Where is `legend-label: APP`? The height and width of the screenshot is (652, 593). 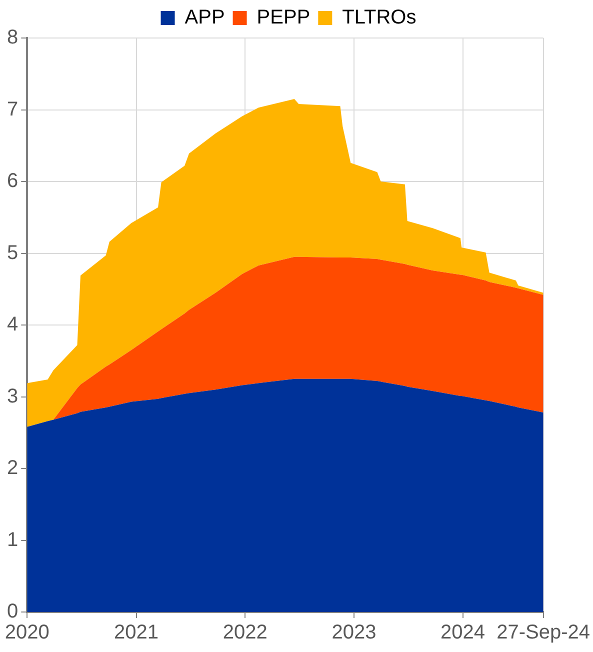
legend-label: APP is located at coordinates (204, 17).